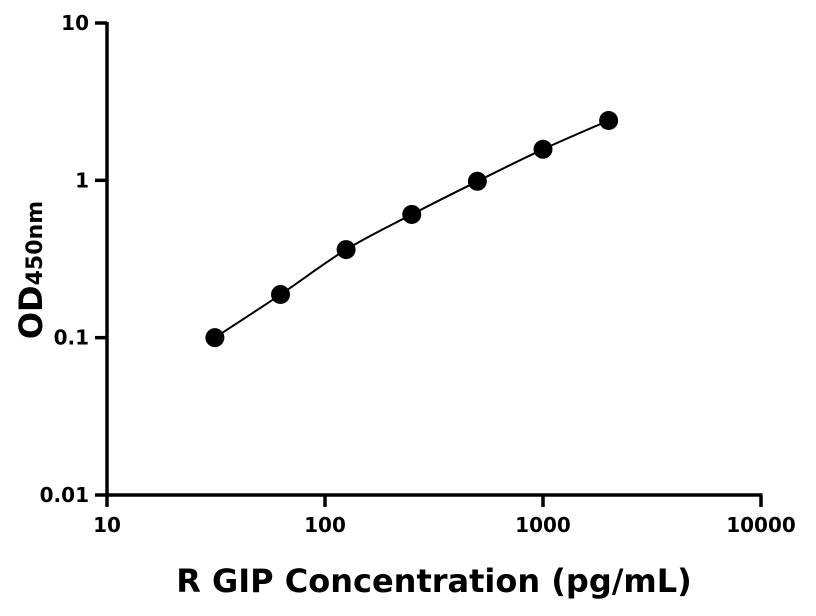 This screenshot has width=816, height=616. I want to click on x-tick-label: 100, so click(325, 525).